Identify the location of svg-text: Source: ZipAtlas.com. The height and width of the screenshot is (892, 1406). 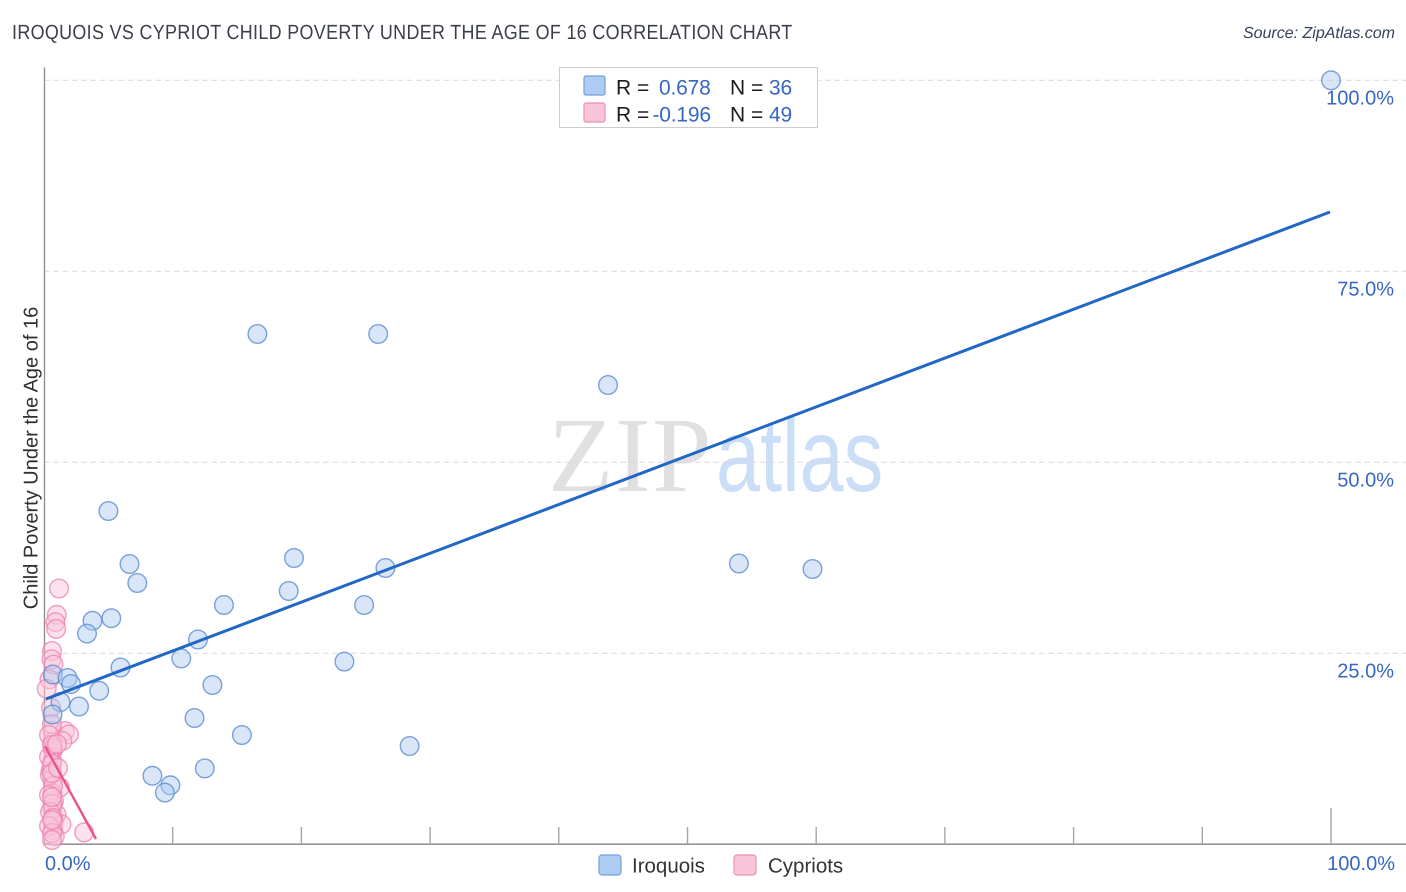
(1319, 33).